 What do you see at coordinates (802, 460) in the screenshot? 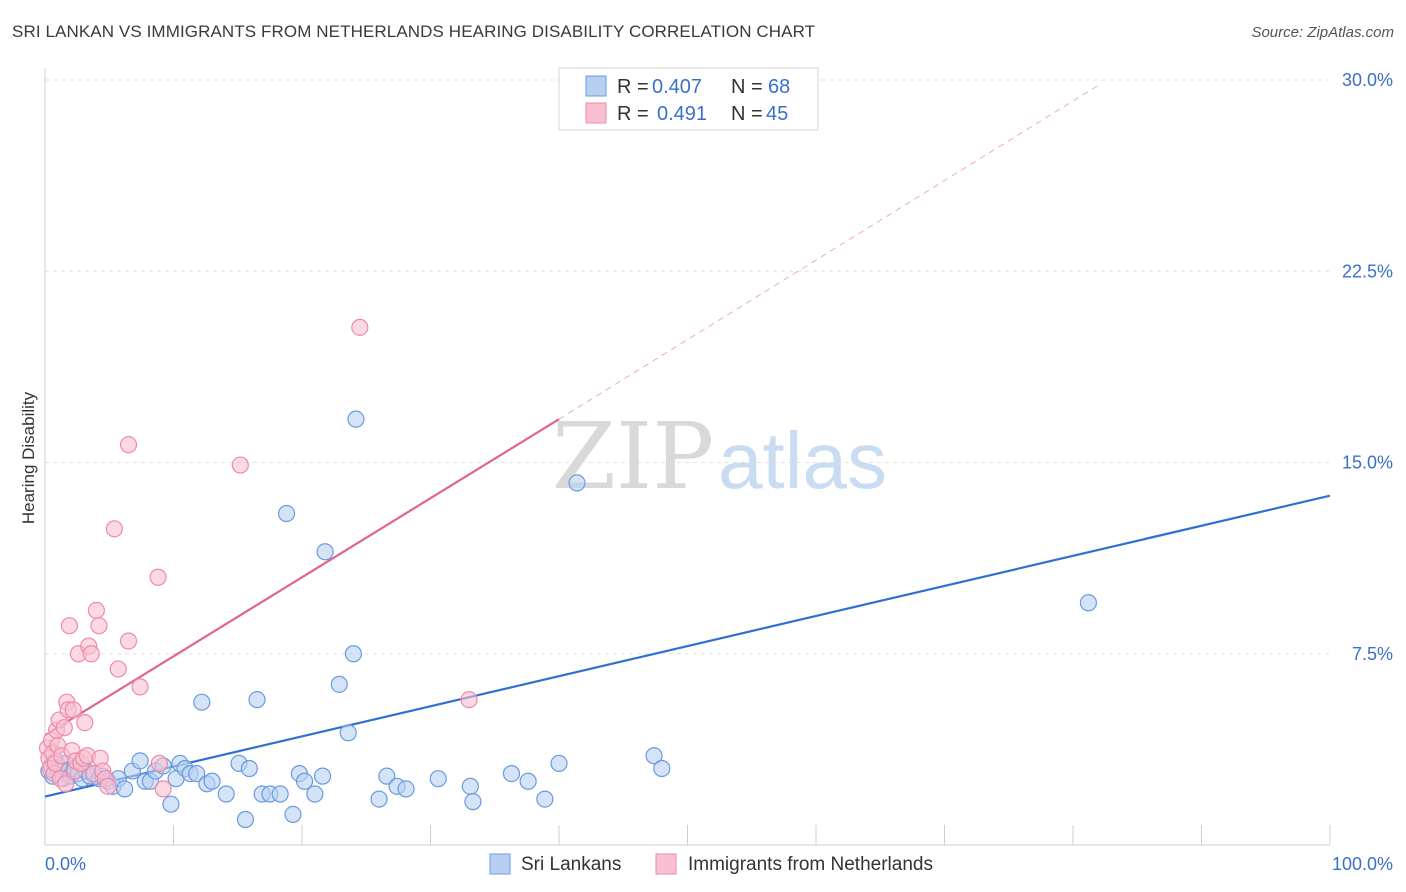
I see `watermark-atlas: atlas` at bounding box center [802, 460].